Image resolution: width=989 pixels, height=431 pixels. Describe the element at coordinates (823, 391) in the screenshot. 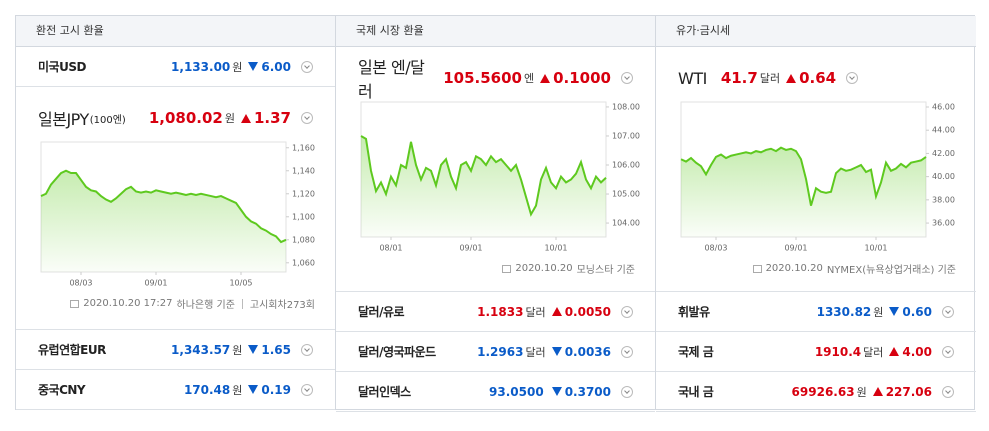

I see `value: 69926.63` at that location.